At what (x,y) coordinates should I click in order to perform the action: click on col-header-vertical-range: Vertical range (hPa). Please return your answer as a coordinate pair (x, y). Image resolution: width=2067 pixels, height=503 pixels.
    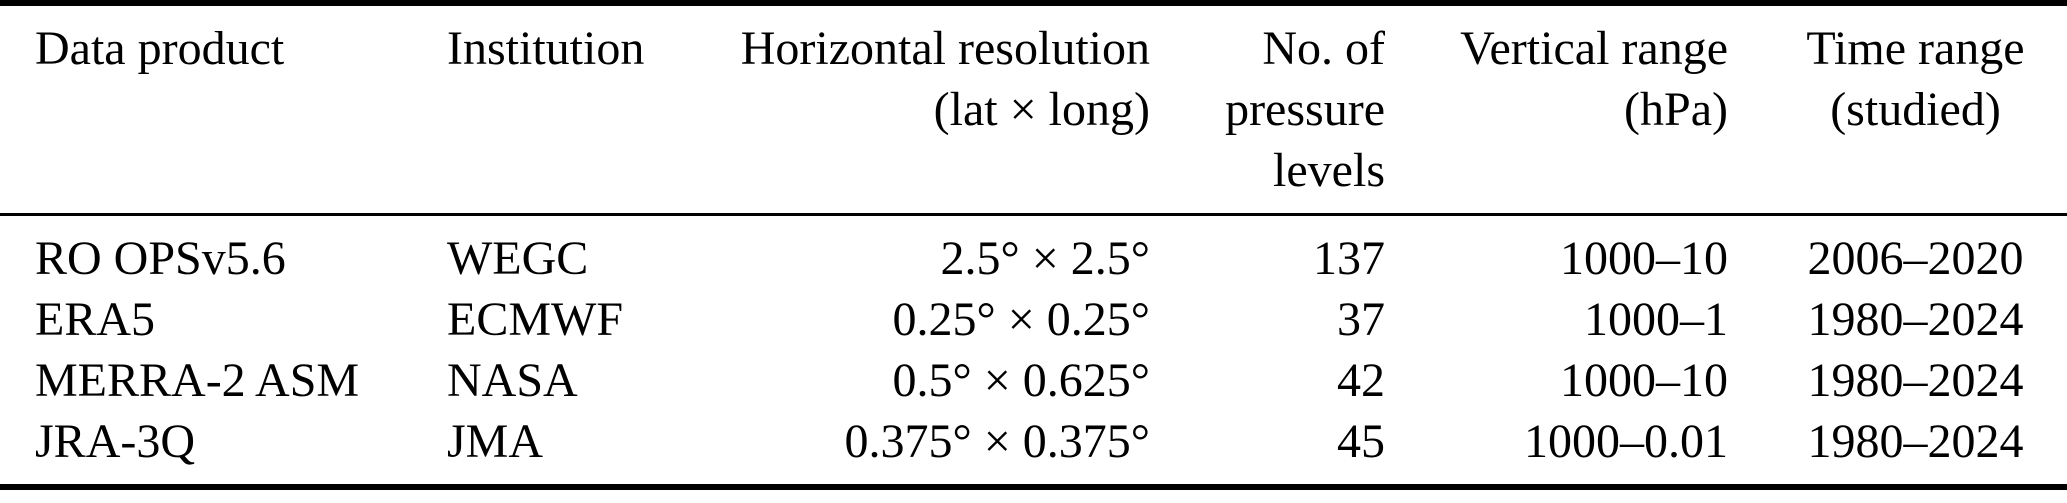
    Looking at the image, I should click on (1567, 109).